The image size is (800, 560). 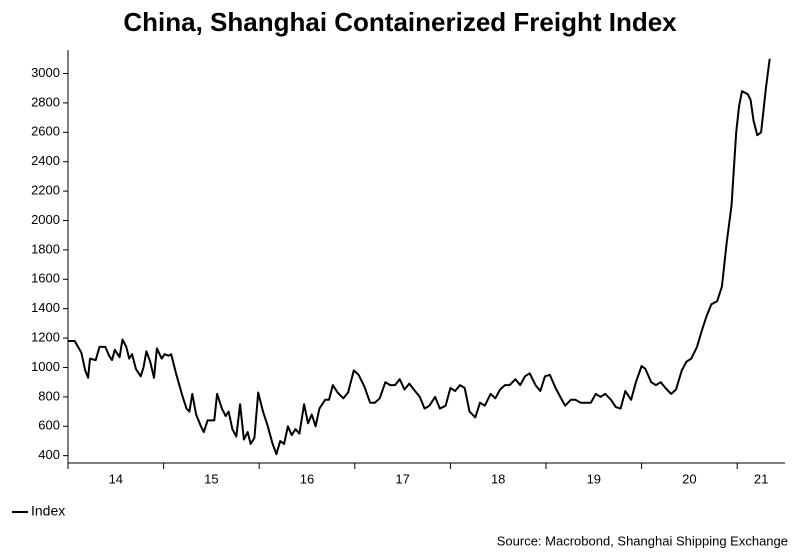 What do you see at coordinates (45, 160) in the screenshot?
I see `y-tick-label: 2400` at bounding box center [45, 160].